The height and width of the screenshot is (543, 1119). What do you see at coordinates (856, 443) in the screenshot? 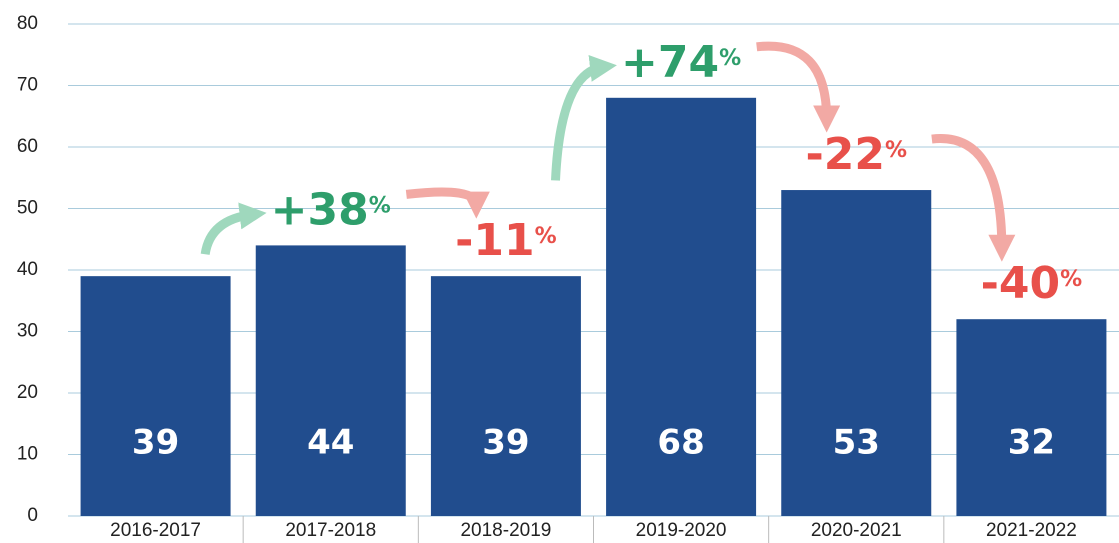
I see `value-label: 53` at bounding box center [856, 443].